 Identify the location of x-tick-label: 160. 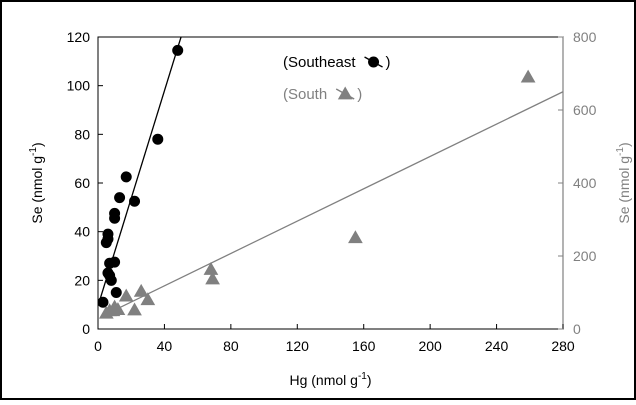
(364, 346).